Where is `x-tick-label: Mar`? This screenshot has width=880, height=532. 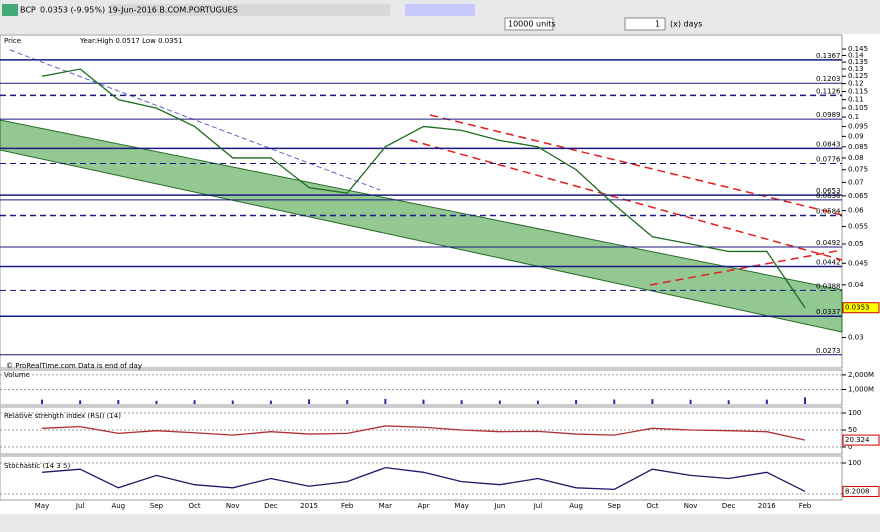
x-tick-label: Mar is located at coordinates (385, 506).